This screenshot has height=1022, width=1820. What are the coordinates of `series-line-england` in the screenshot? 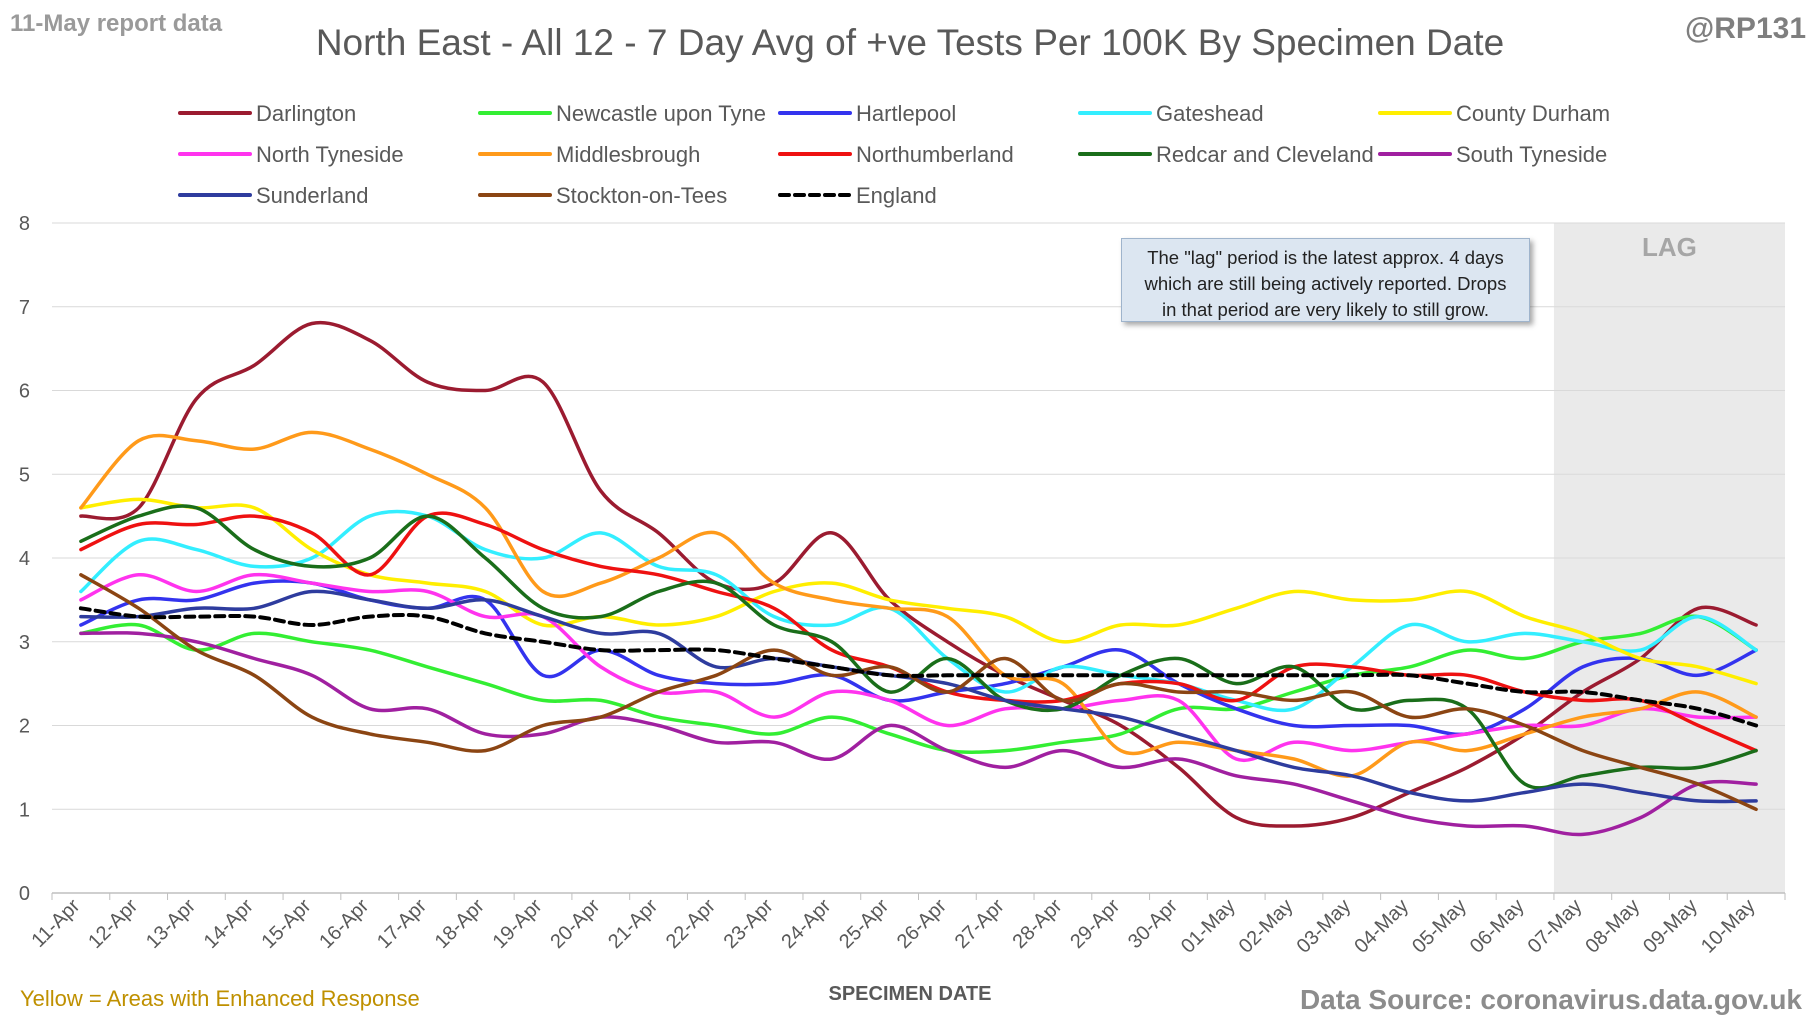 It's located at (918, 667).